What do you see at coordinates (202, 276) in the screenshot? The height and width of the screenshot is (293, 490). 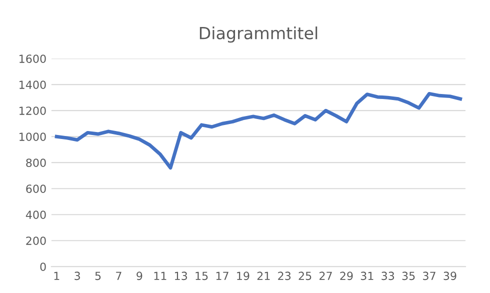 I see `x-tick-label: 15` at bounding box center [202, 276].